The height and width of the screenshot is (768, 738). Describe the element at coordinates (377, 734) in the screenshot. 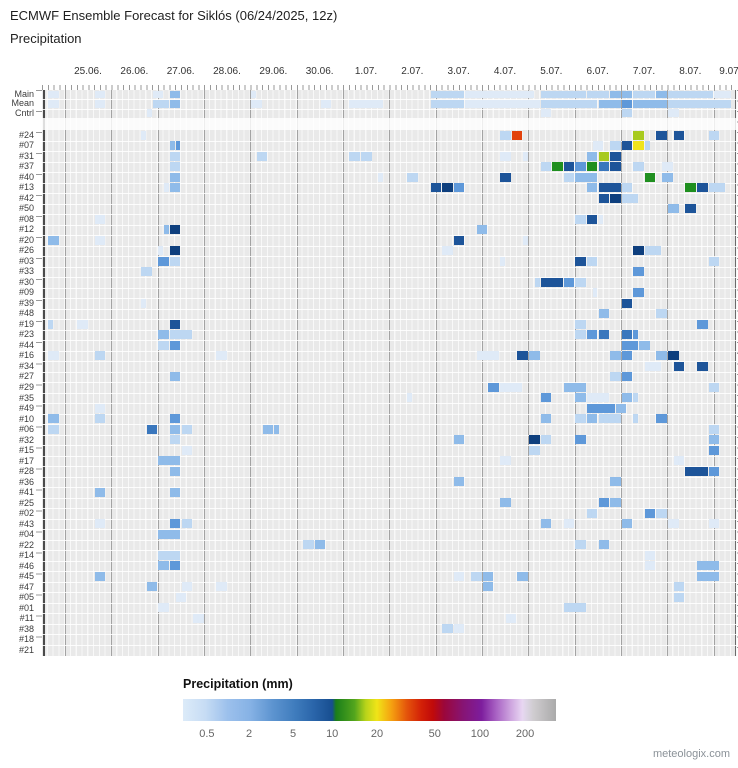

I see `legend-tick-label: 20` at that location.